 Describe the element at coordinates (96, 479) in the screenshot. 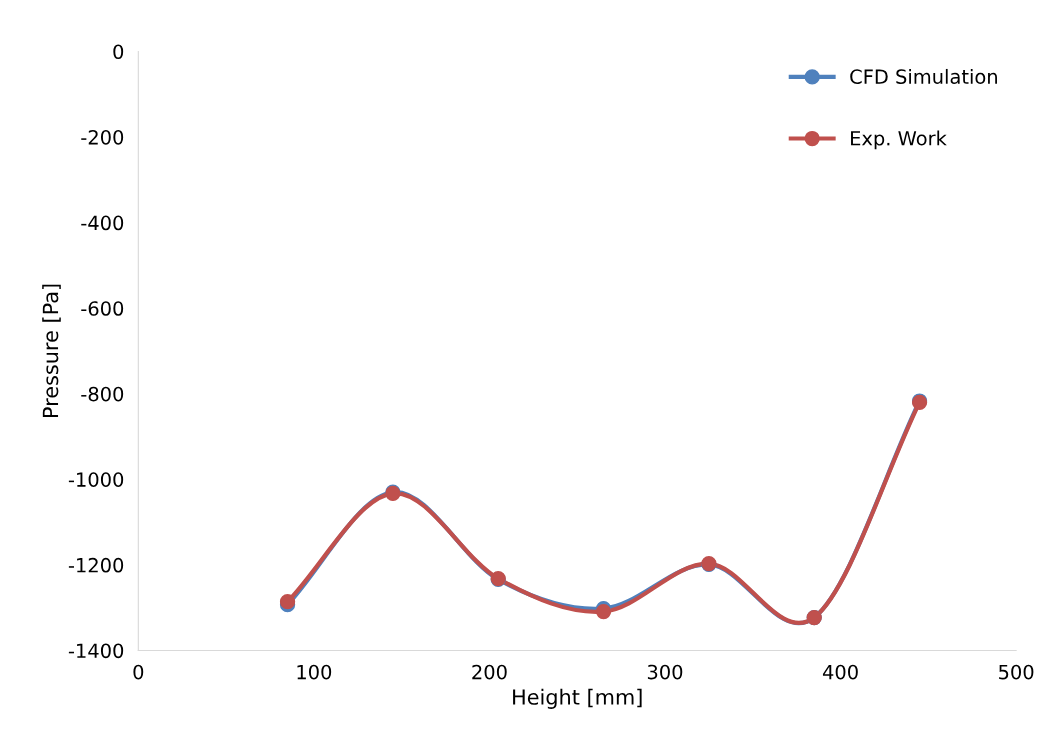

I see `y-tick-label: -1000` at that location.